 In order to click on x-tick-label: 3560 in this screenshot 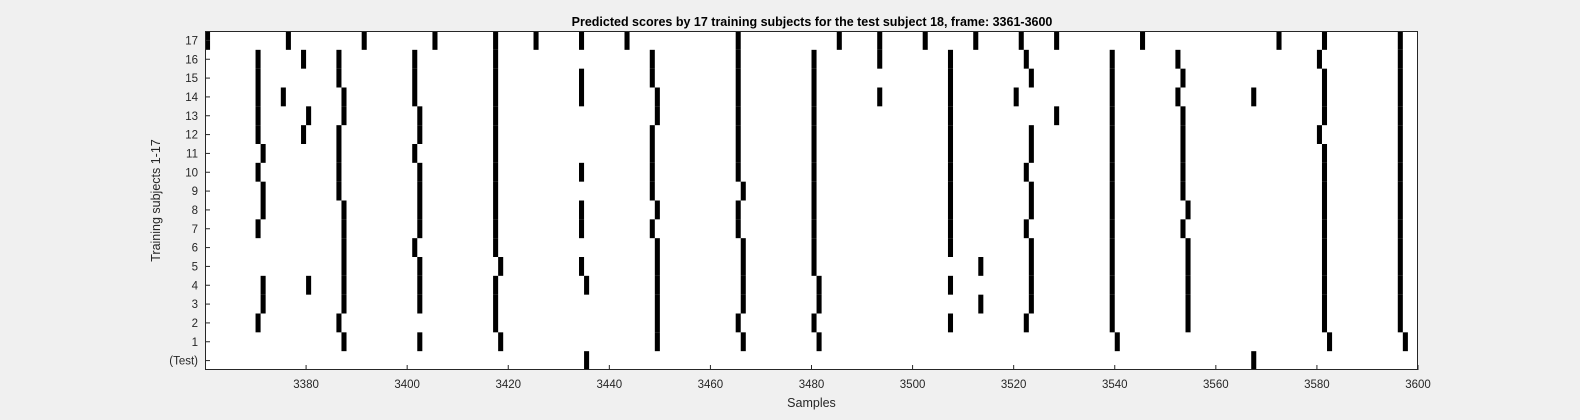, I will do `click(1216, 385)`.